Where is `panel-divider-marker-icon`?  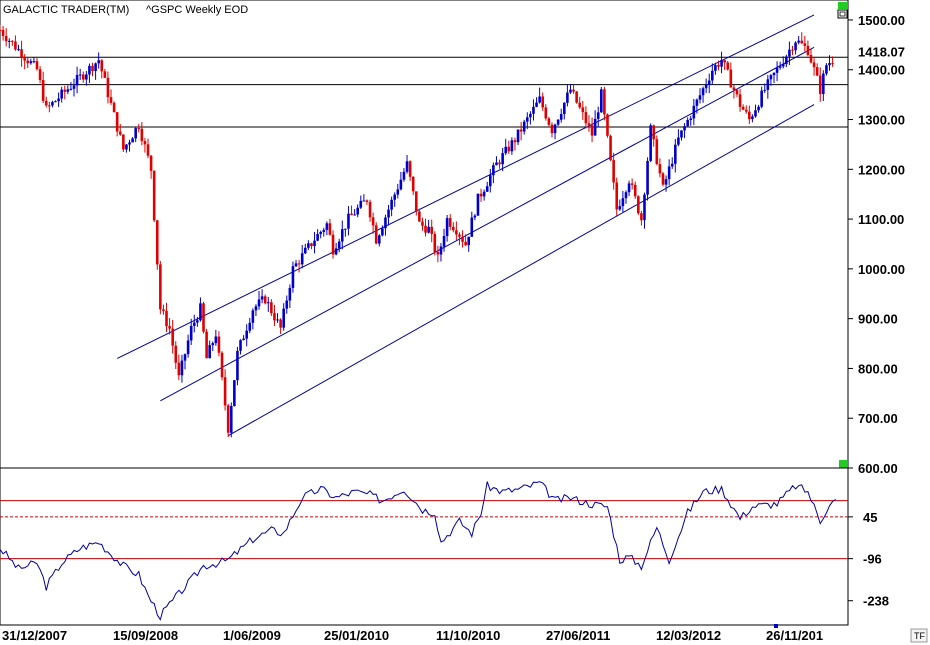
panel-divider-marker-icon is located at coordinates (843, 464).